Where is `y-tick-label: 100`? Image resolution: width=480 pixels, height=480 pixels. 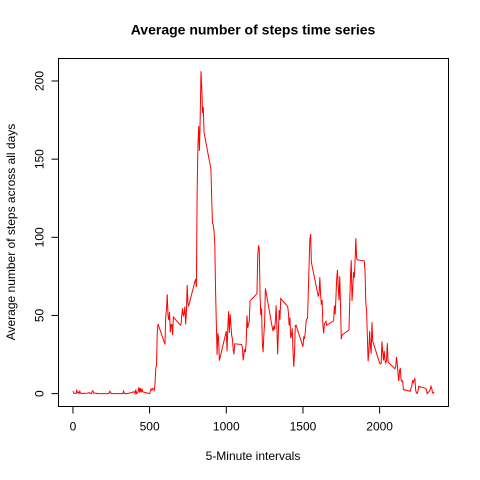 y-tick-label: 100 is located at coordinates (40, 237).